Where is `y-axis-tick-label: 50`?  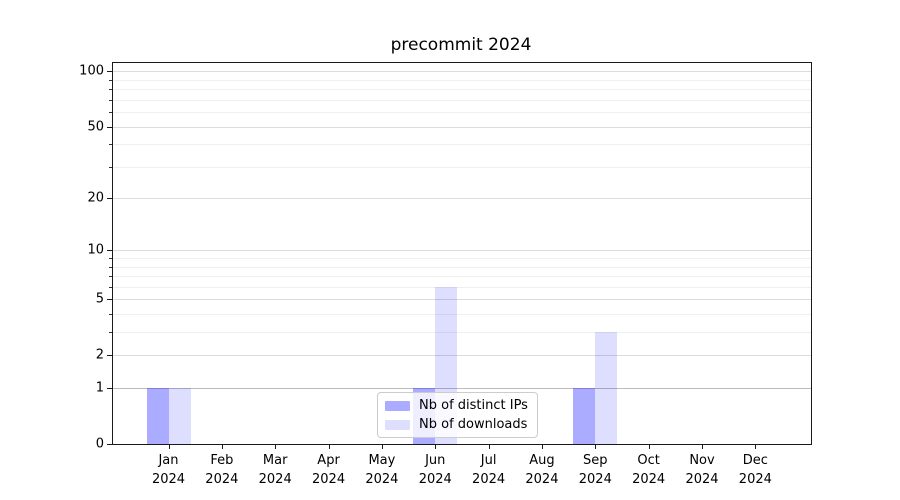 y-axis-tick-label: 50 is located at coordinates (95, 127).